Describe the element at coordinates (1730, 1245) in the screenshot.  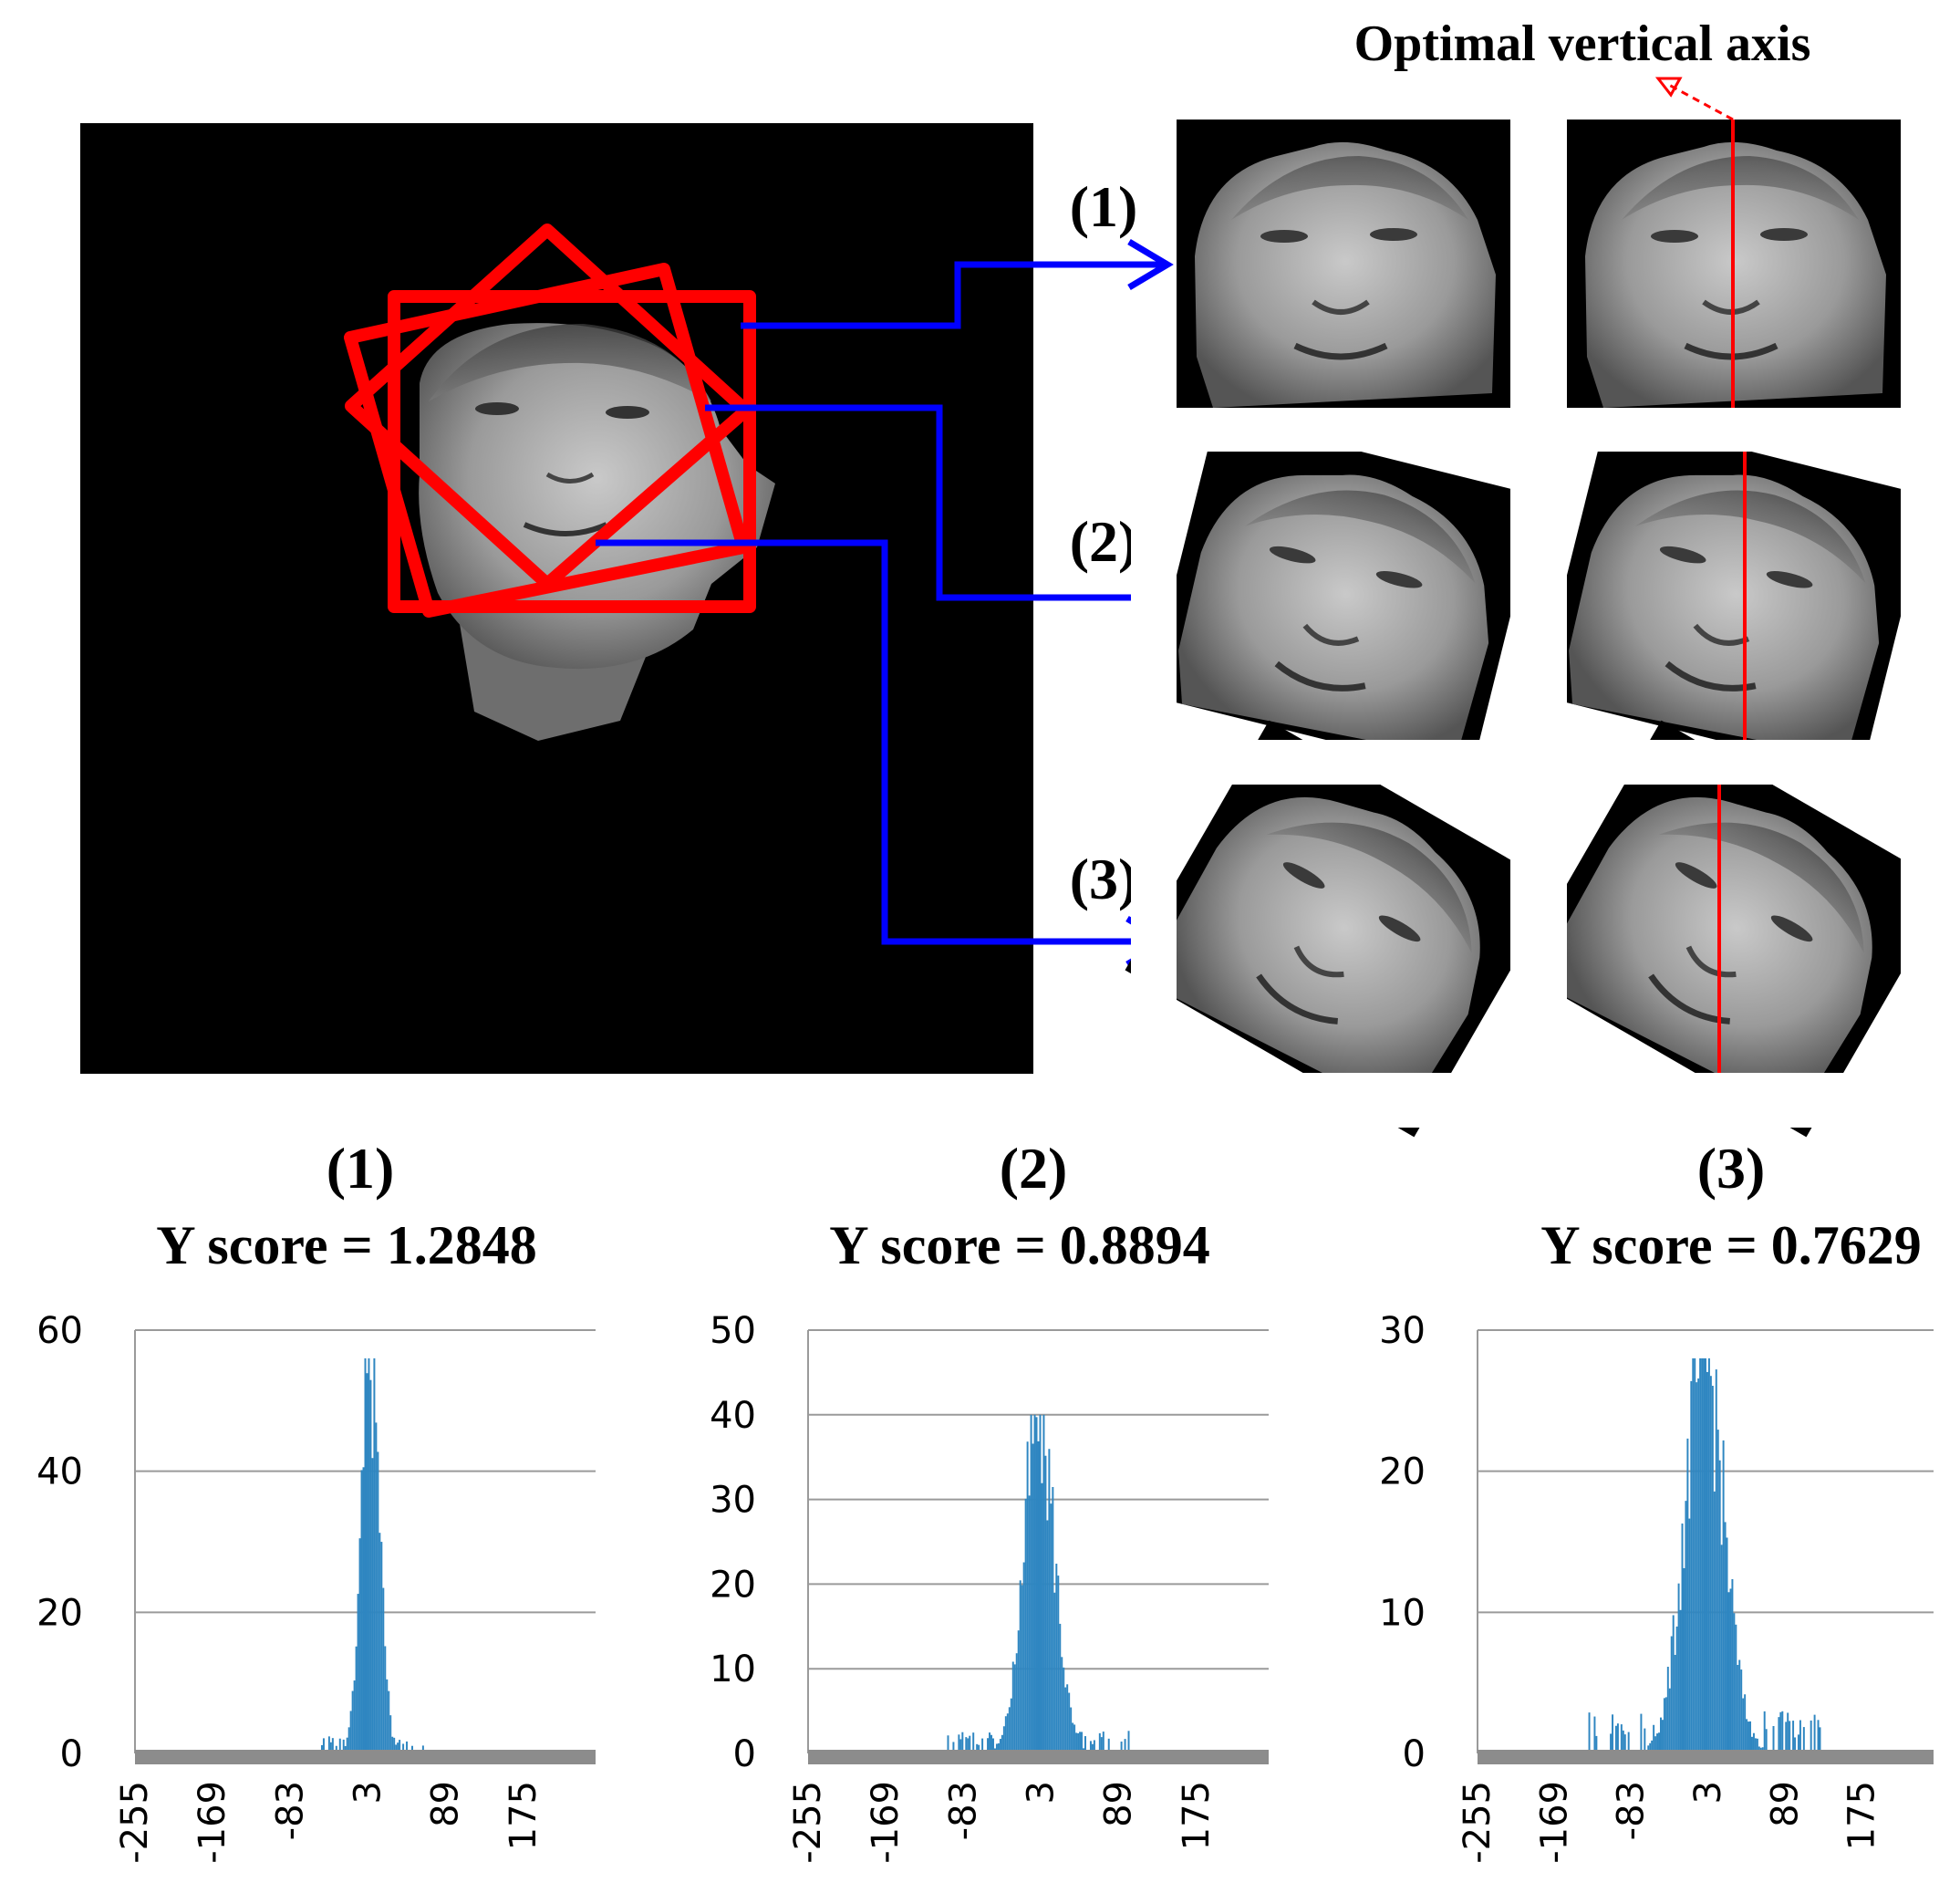
I see `histogram-title: Y score = 0.7629` at that location.